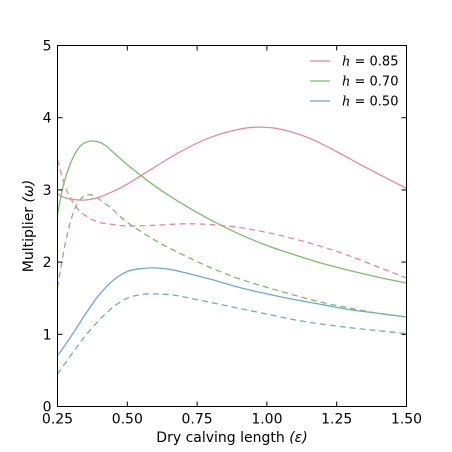  I want to click on y-tick-label: 3, so click(47, 191).